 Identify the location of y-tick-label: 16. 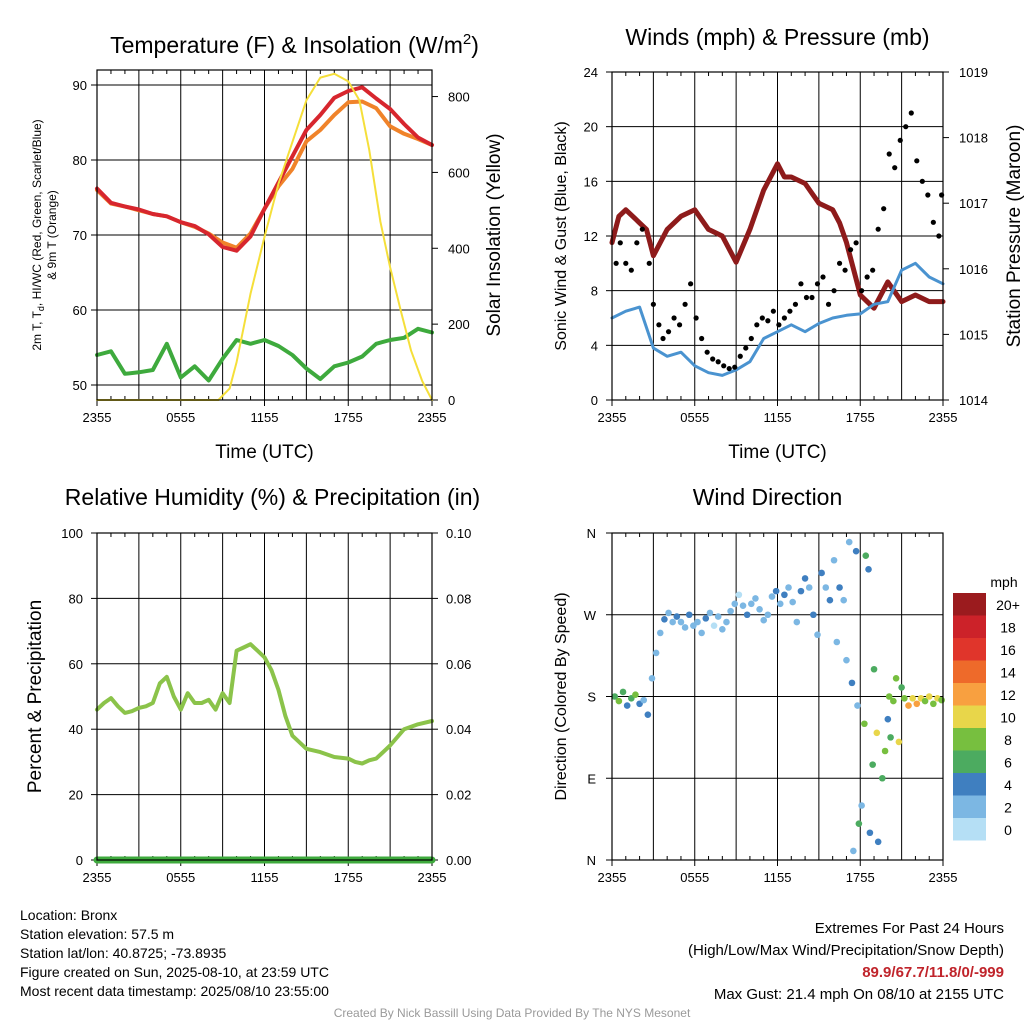
(591, 181).